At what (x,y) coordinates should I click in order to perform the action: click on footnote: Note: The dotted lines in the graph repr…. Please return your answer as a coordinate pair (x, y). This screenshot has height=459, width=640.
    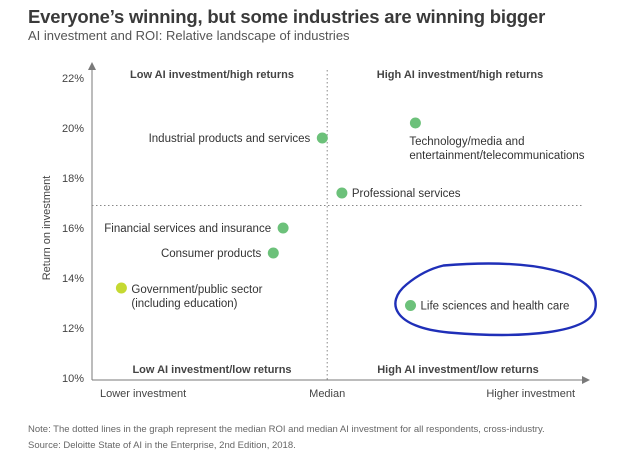
    Looking at the image, I should click on (286, 429).